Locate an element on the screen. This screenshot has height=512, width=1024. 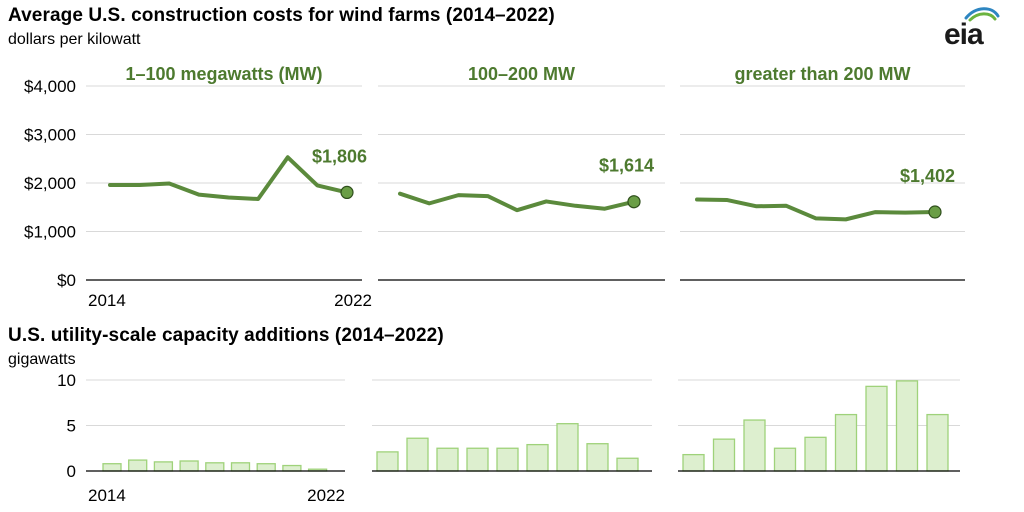
y-tick-label: 5 is located at coordinates (71, 426).